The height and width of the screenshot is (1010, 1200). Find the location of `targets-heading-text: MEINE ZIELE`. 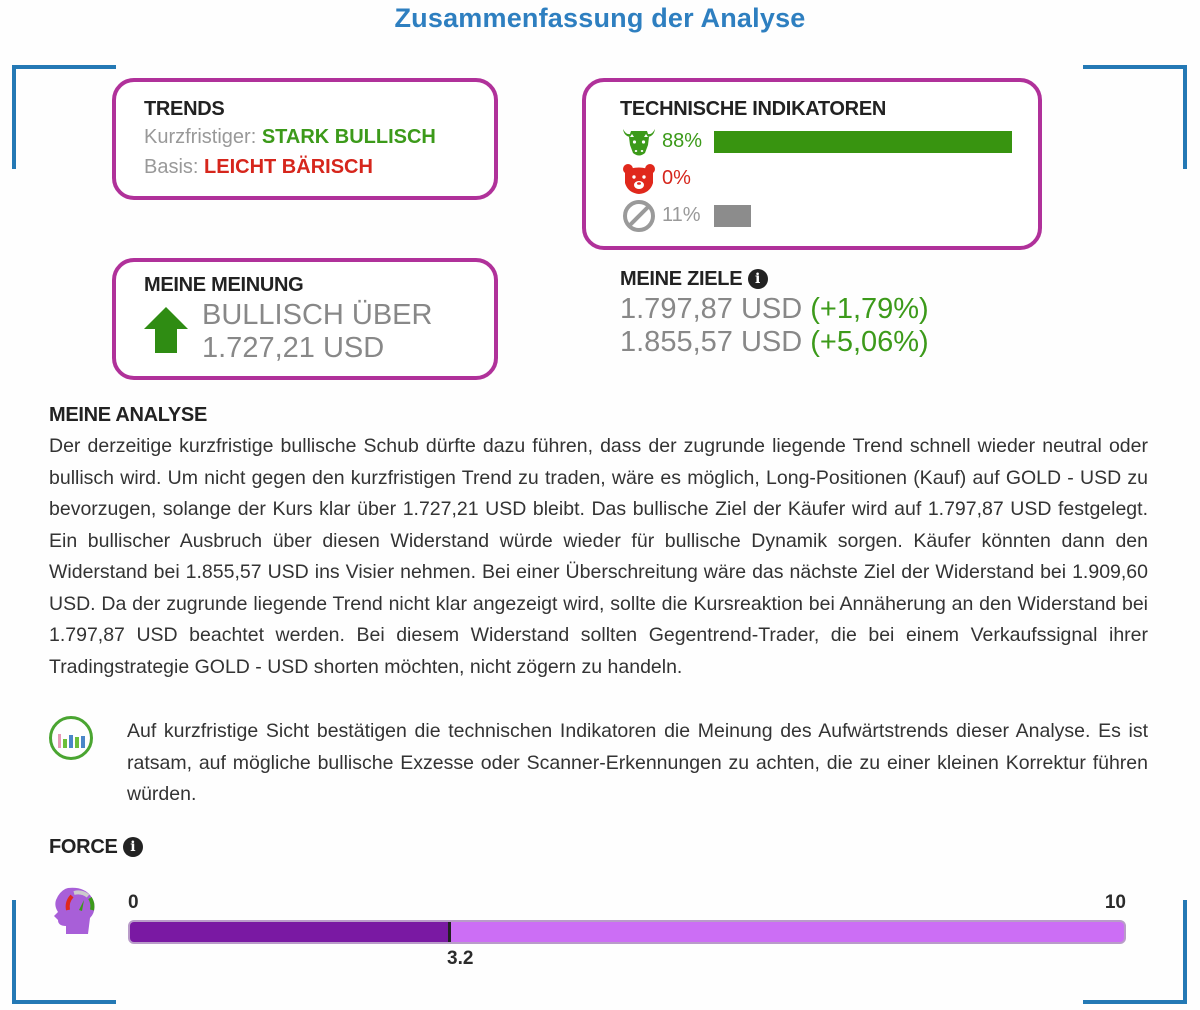

targets-heading-text: MEINE ZIELE is located at coordinates (681, 279).